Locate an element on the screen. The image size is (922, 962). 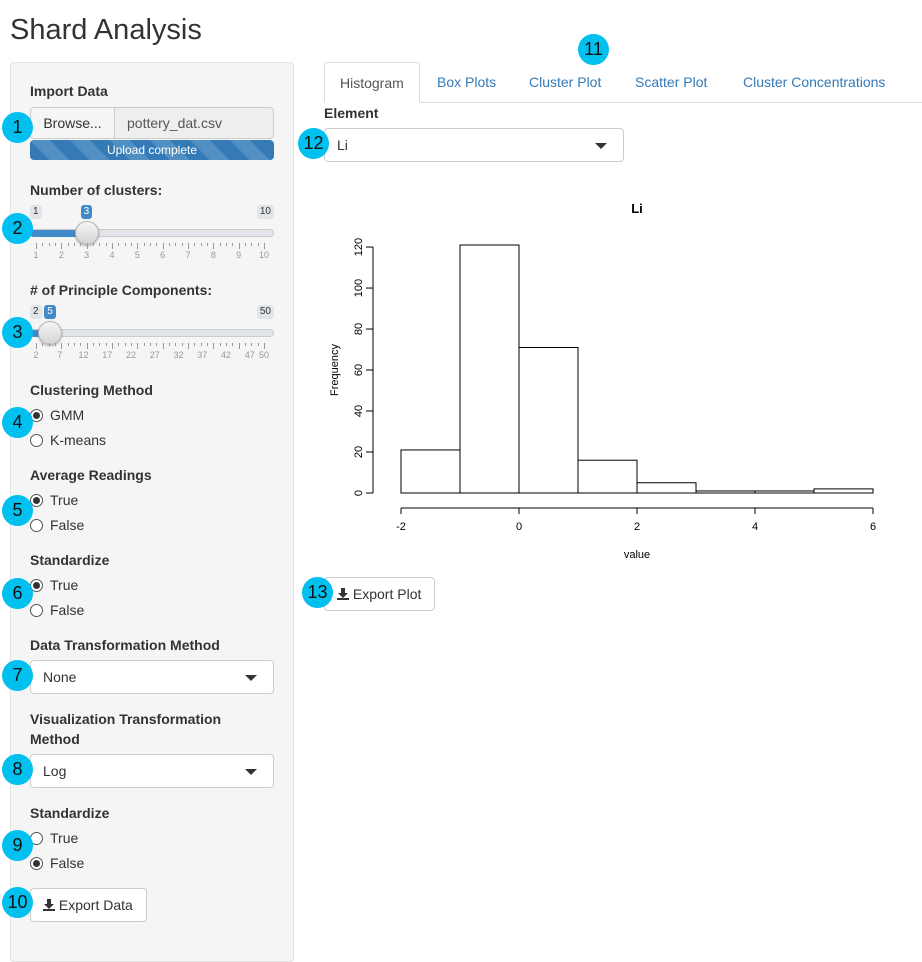
standardize_vis-radio-false is located at coordinates (36, 863).